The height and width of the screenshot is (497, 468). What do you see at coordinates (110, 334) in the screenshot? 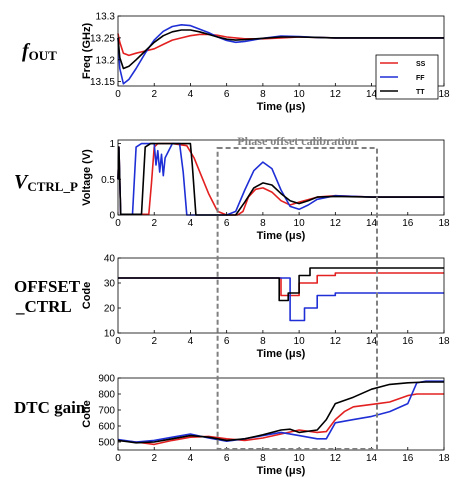
I see `y-tick-label: 10` at bounding box center [110, 334].